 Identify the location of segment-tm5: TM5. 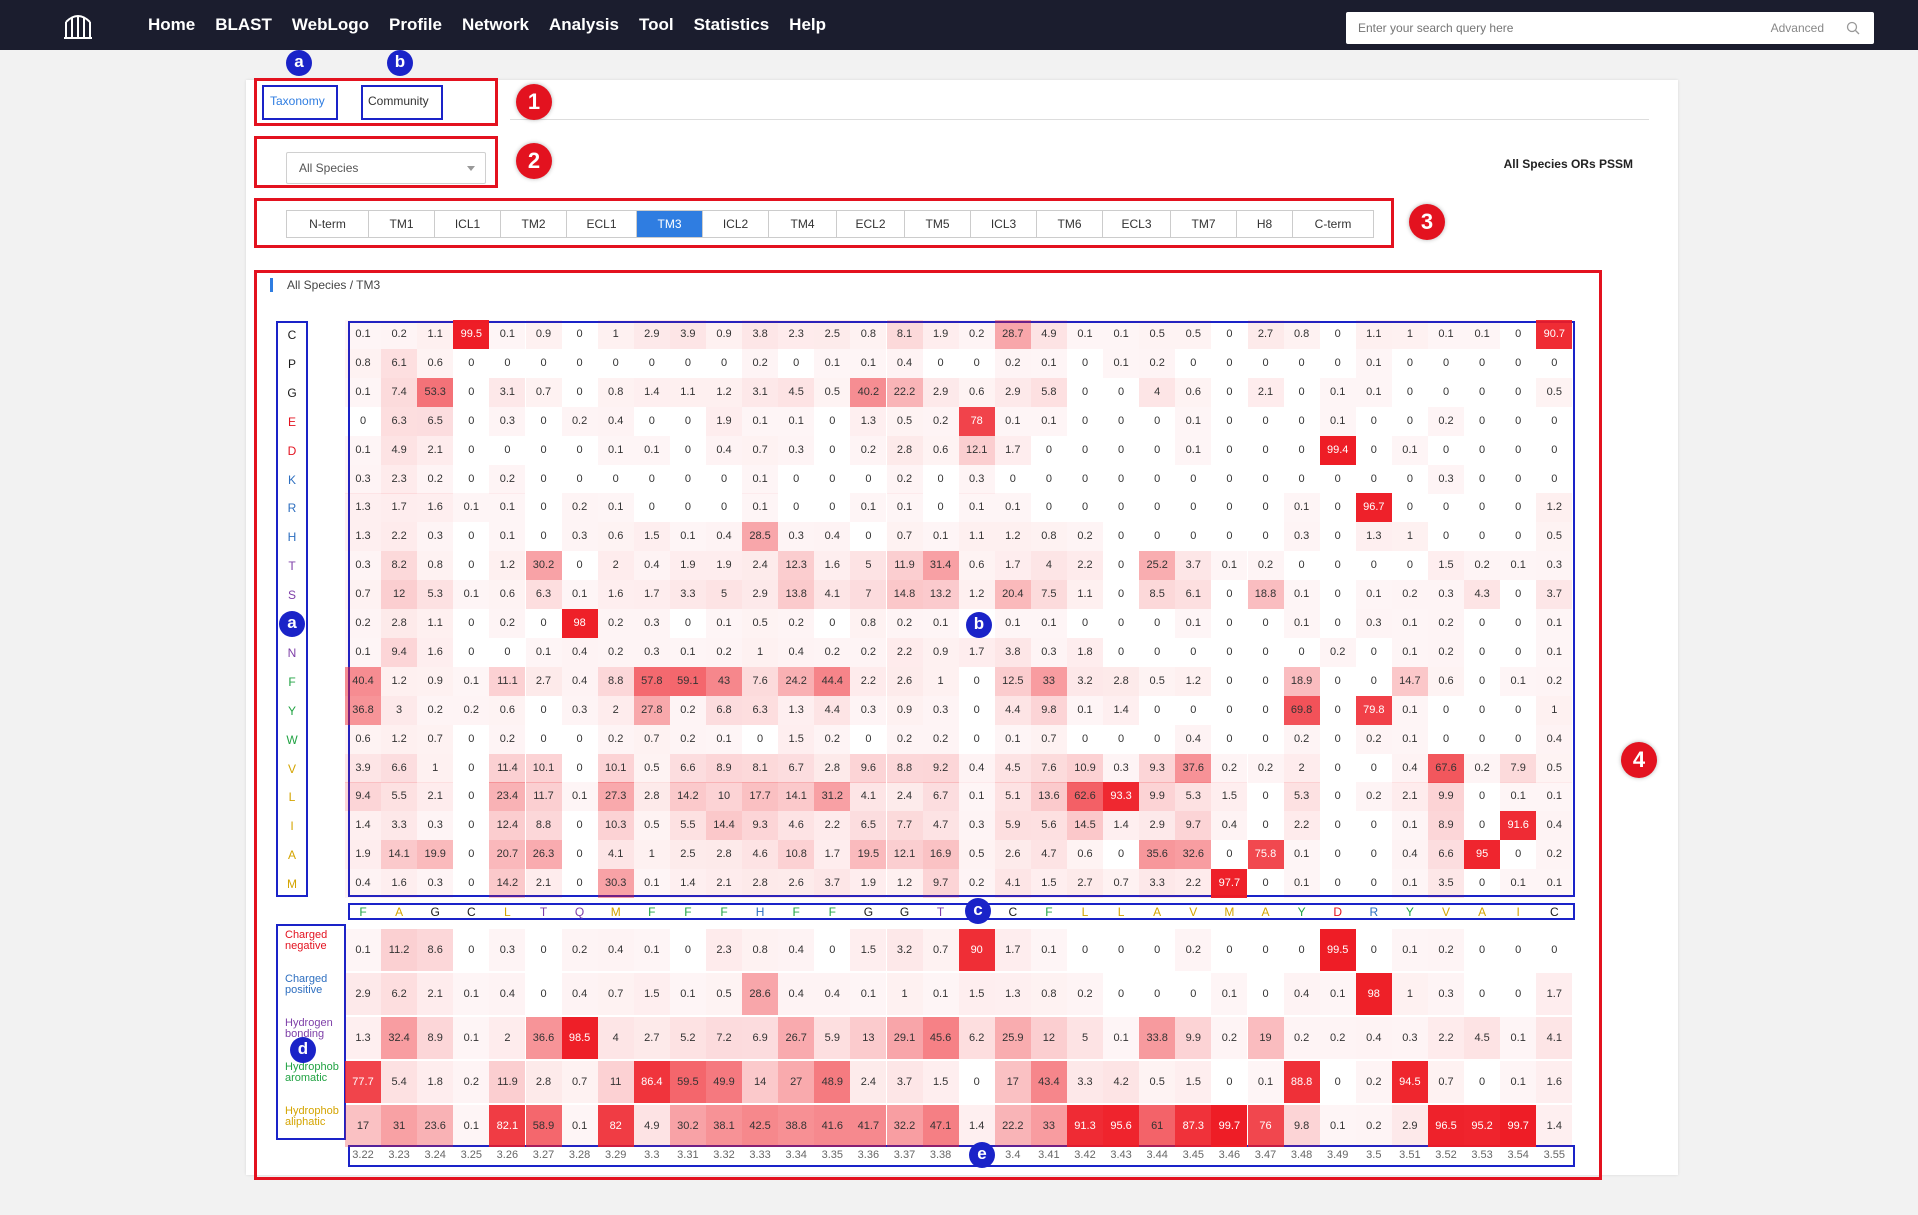
(938, 224).